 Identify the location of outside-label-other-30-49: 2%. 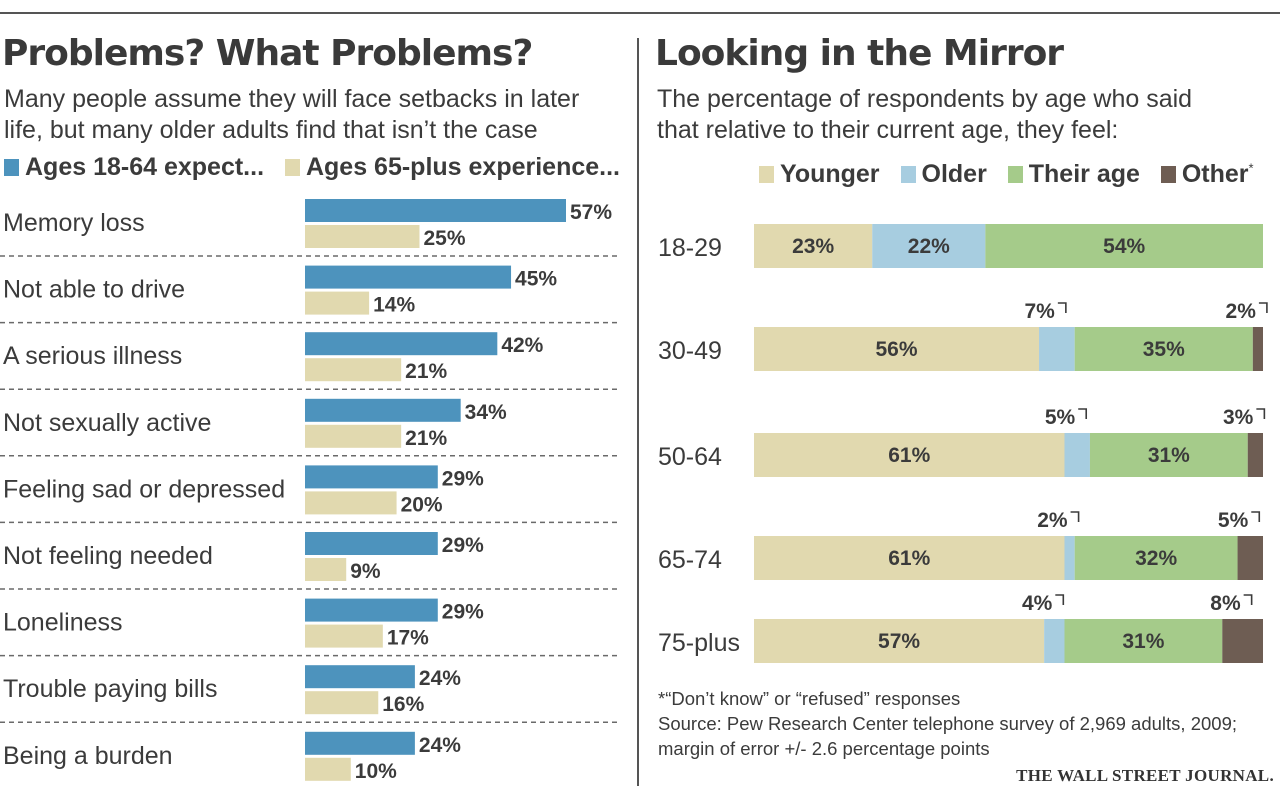
(1241, 311).